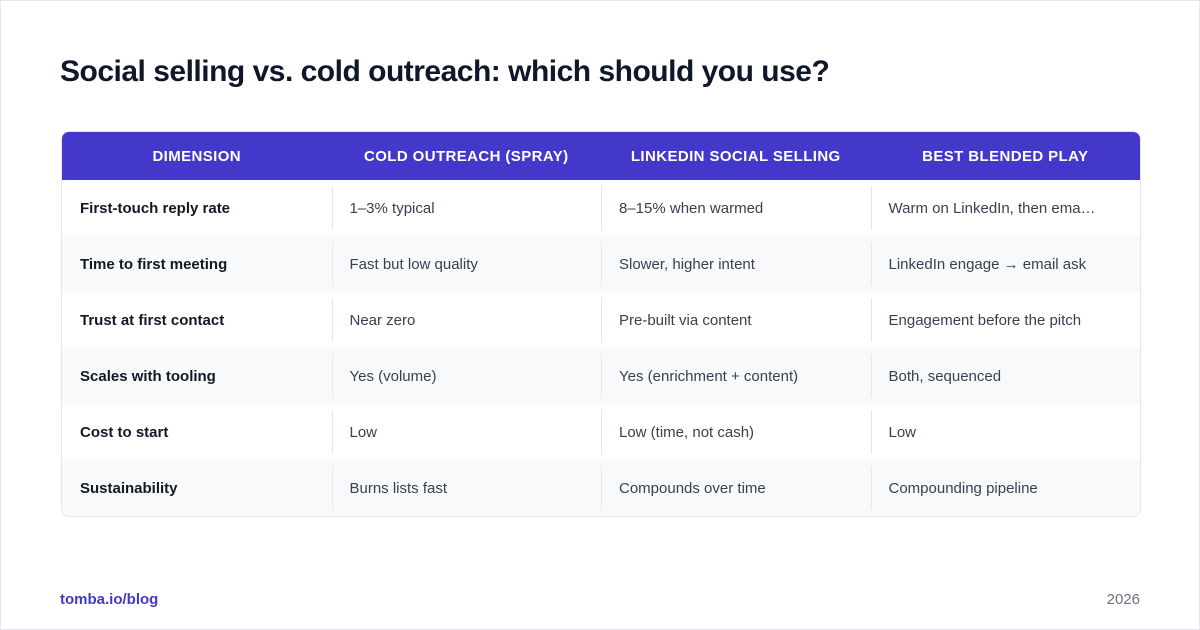 The height and width of the screenshot is (630, 1200). I want to click on row-label: Time to first meeting, so click(154, 264).